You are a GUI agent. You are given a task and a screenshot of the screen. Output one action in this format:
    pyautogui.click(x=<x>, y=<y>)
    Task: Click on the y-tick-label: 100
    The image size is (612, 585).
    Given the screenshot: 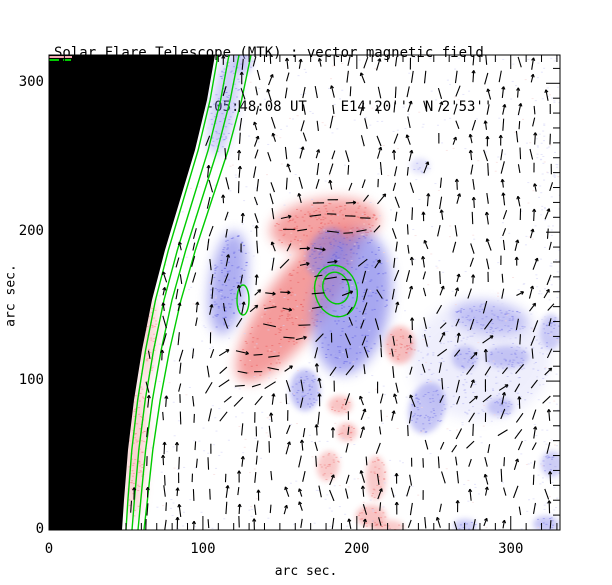 What is the action you would take?
    pyautogui.click(x=31, y=380)
    